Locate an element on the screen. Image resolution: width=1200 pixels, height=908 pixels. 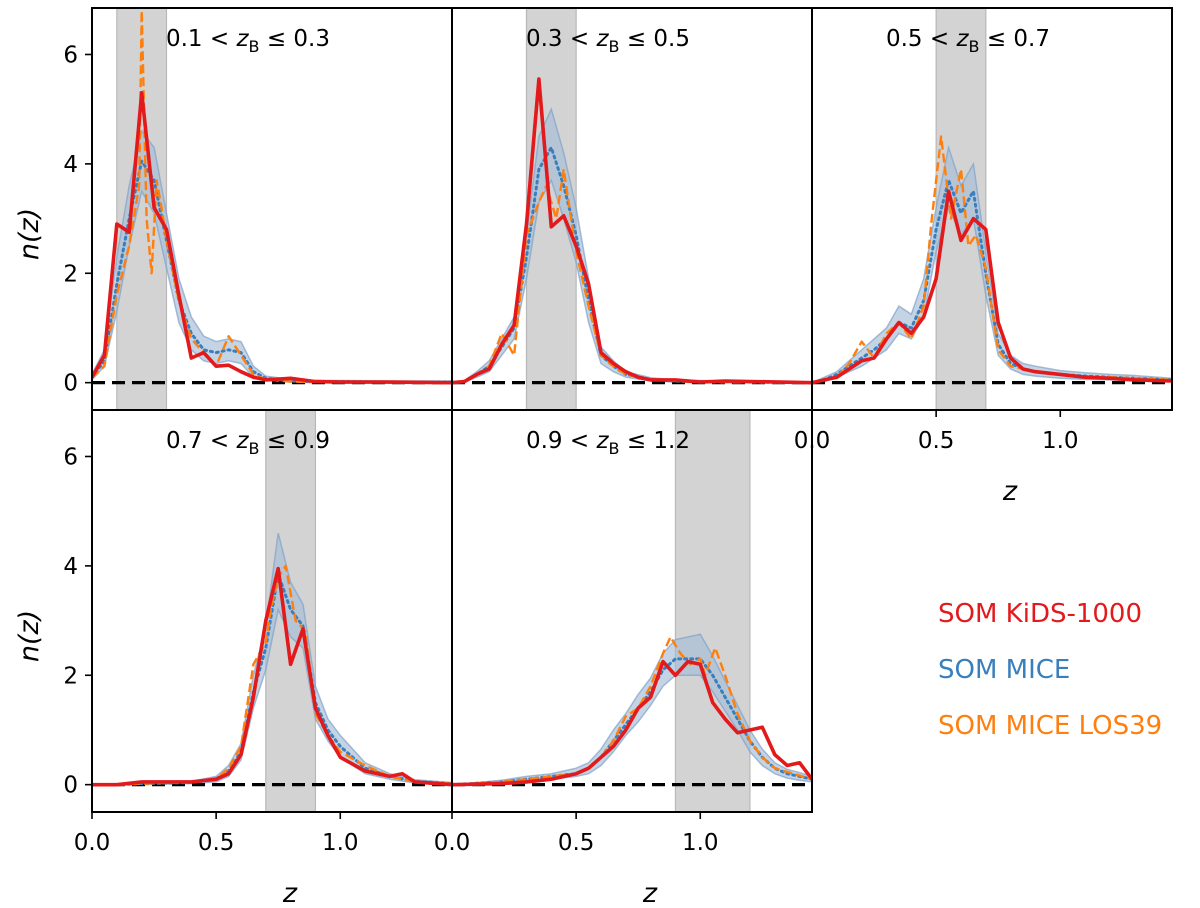
panel-title: 0.3 < zB ≤ 0.5 is located at coordinates (608, 41).